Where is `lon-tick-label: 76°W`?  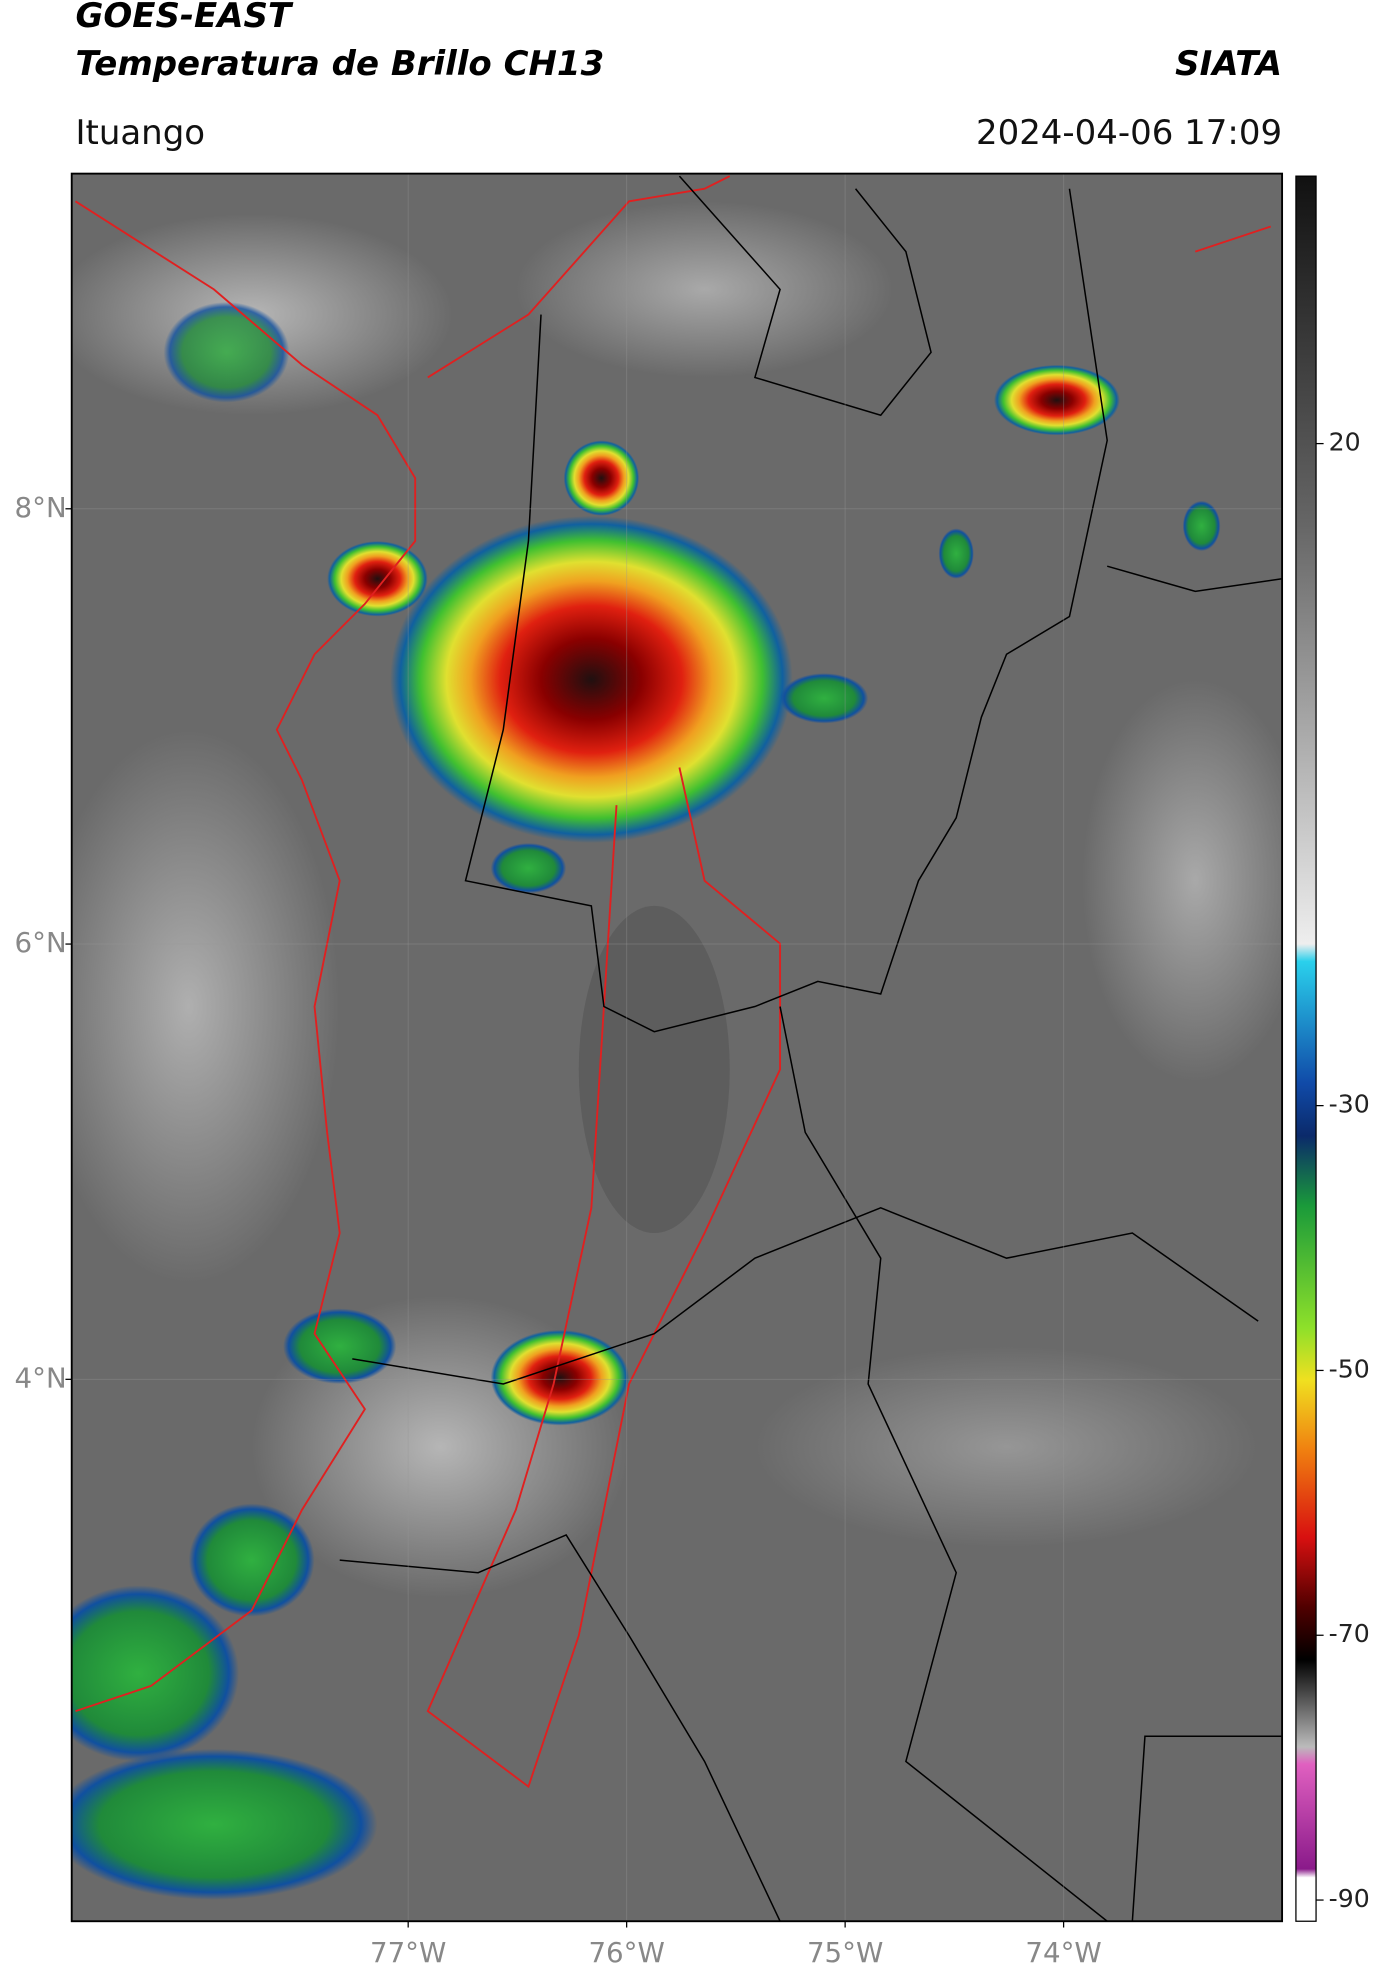
lon-tick-label: 76°W is located at coordinates (626, 1952).